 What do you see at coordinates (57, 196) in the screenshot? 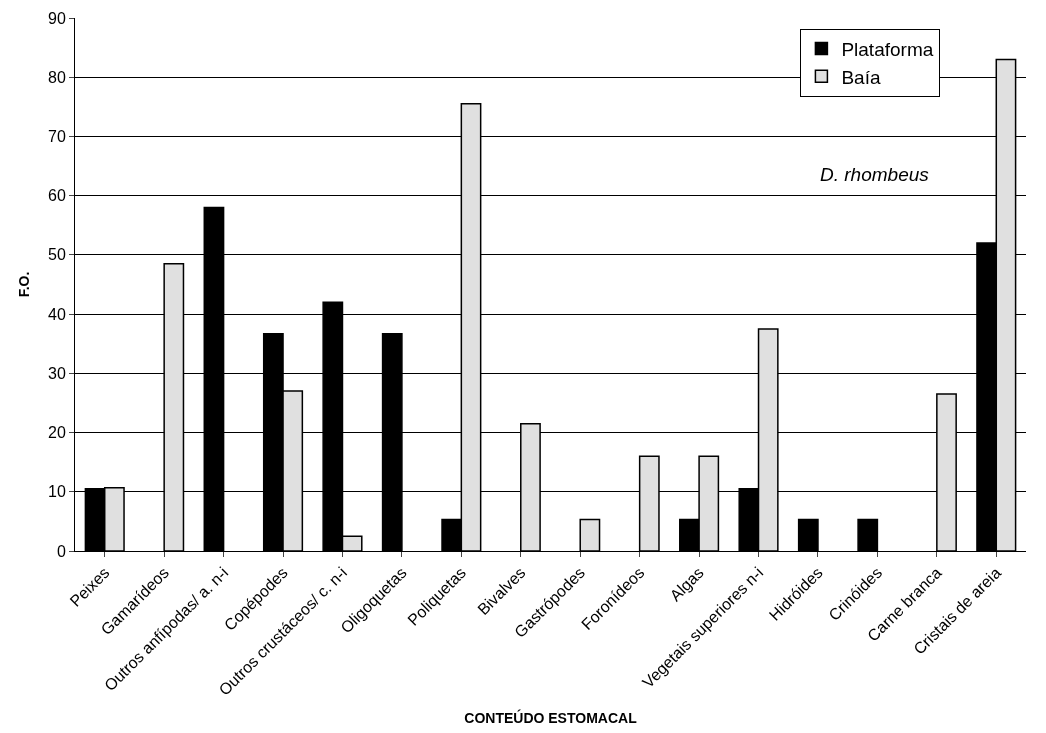
I see `y-tick-label: 60` at bounding box center [57, 196].